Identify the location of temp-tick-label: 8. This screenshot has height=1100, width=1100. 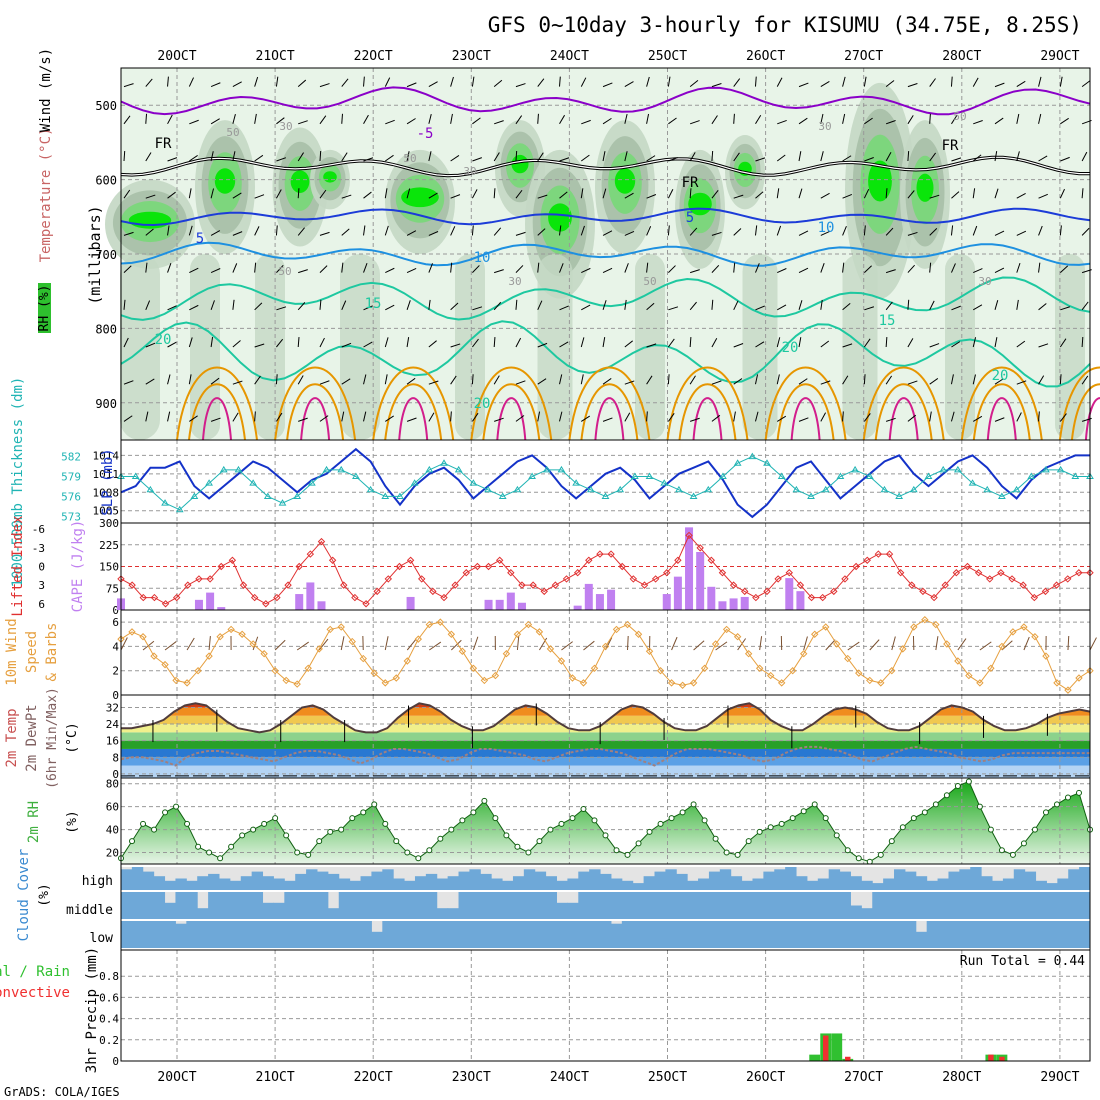
(115, 757).